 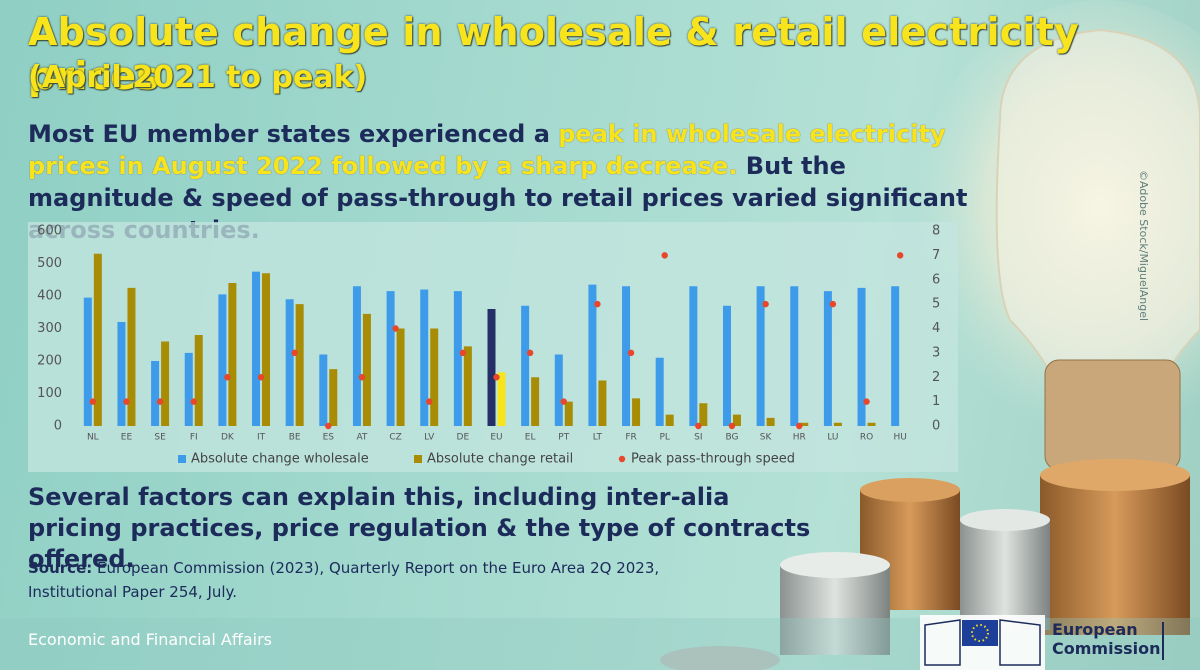 What do you see at coordinates (198, 77) in the screenshot?
I see `subtitle: (April 2021 to peak)` at bounding box center [198, 77].